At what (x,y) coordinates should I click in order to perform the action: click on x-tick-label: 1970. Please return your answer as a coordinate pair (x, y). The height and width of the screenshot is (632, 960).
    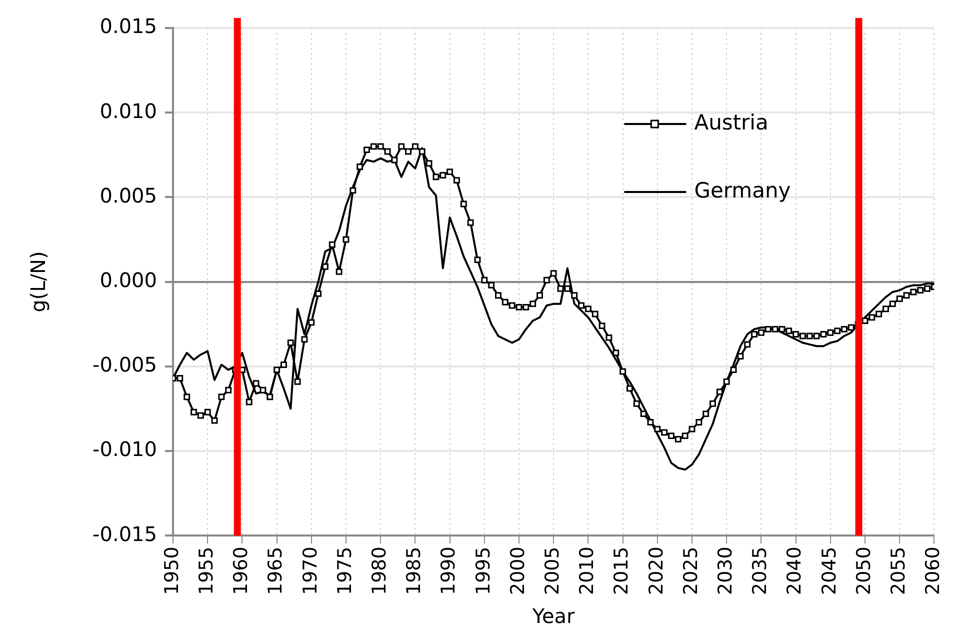
    Looking at the image, I should click on (310, 571).